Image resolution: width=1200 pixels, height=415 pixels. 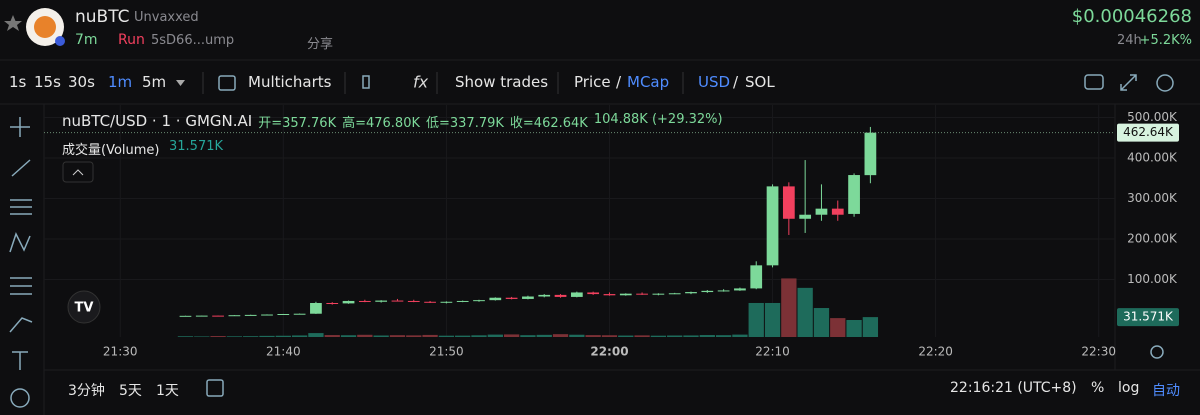 I want to click on multicharts-button: Multicharts, so click(x=290, y=82).